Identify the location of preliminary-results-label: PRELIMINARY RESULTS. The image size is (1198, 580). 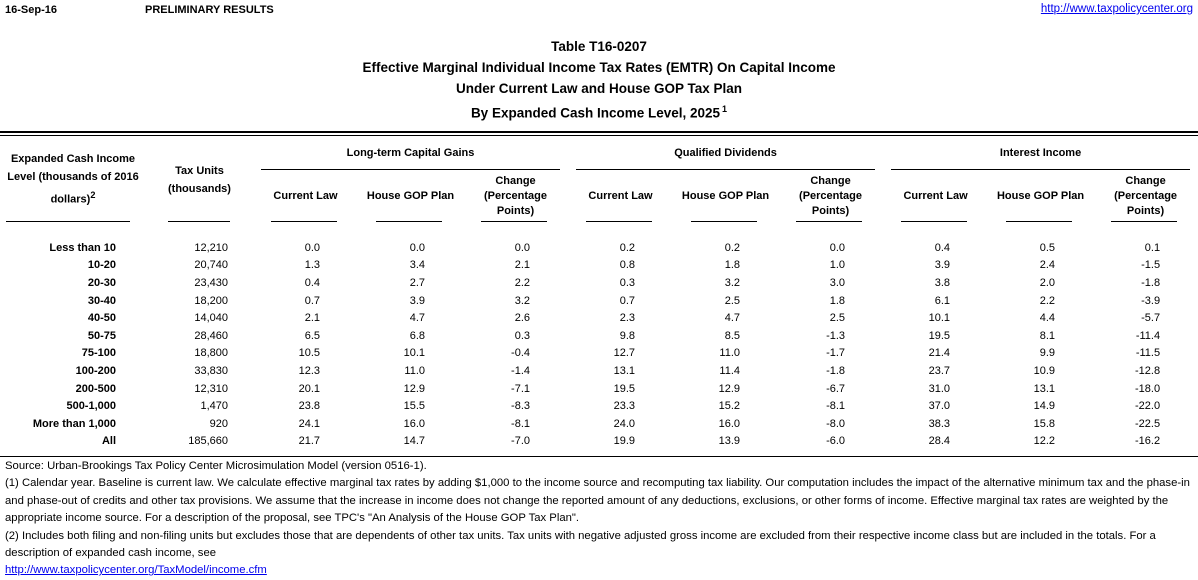
(209, 10).